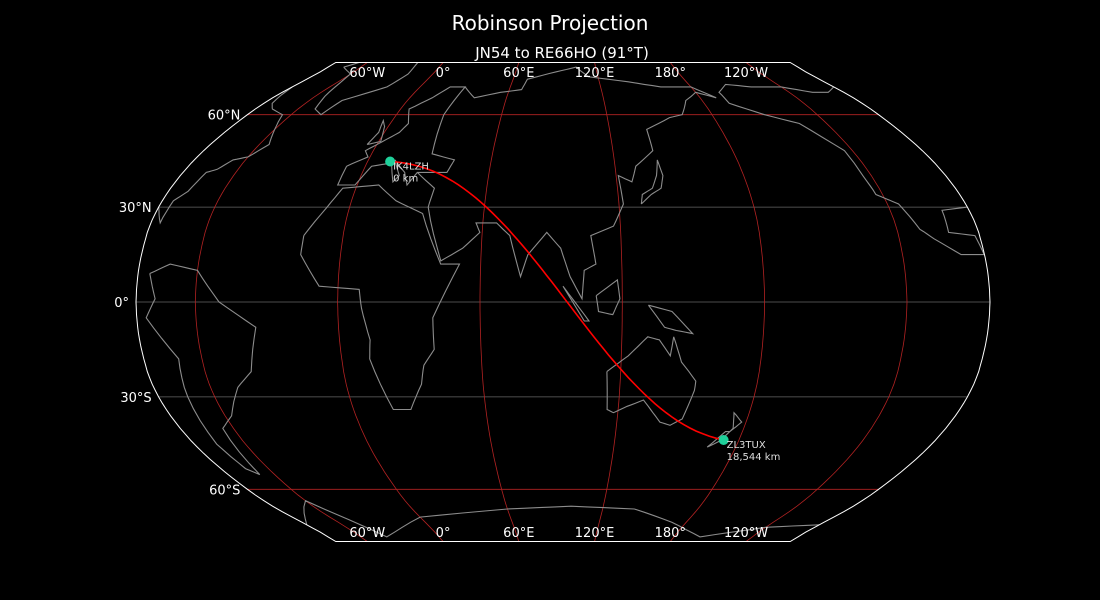  Describe the element at coordinates (121, 303) in the screenshot. I see `latitude-label: 0°` at that location.